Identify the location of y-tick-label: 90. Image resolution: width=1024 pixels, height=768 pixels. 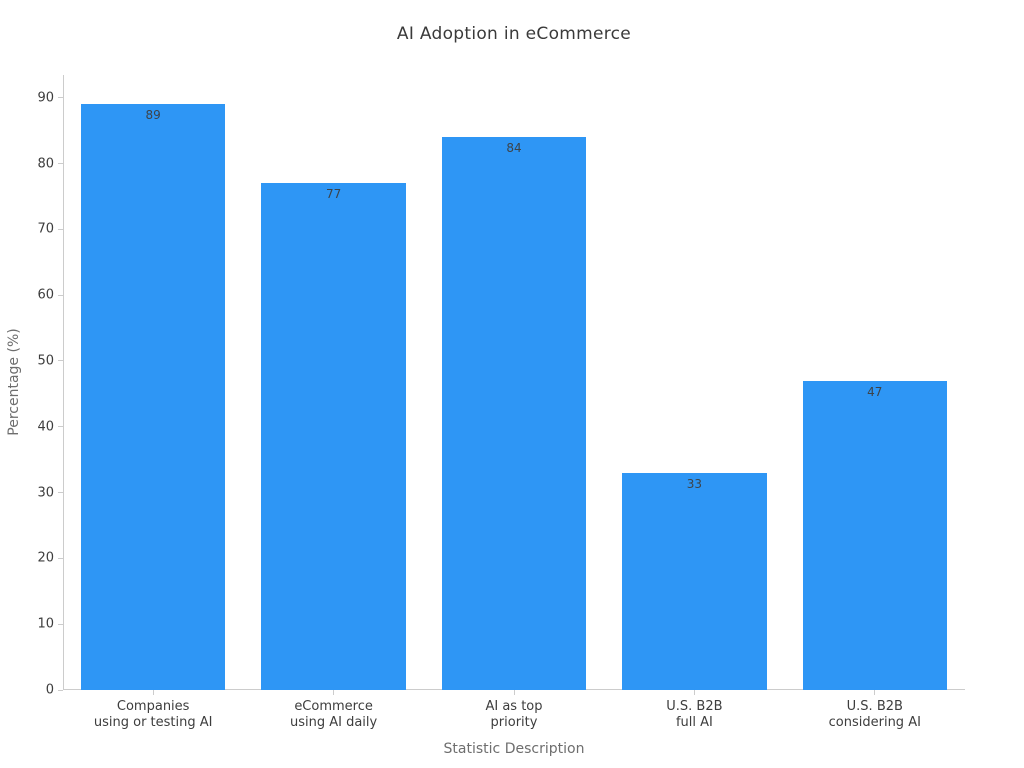
(45, 98).